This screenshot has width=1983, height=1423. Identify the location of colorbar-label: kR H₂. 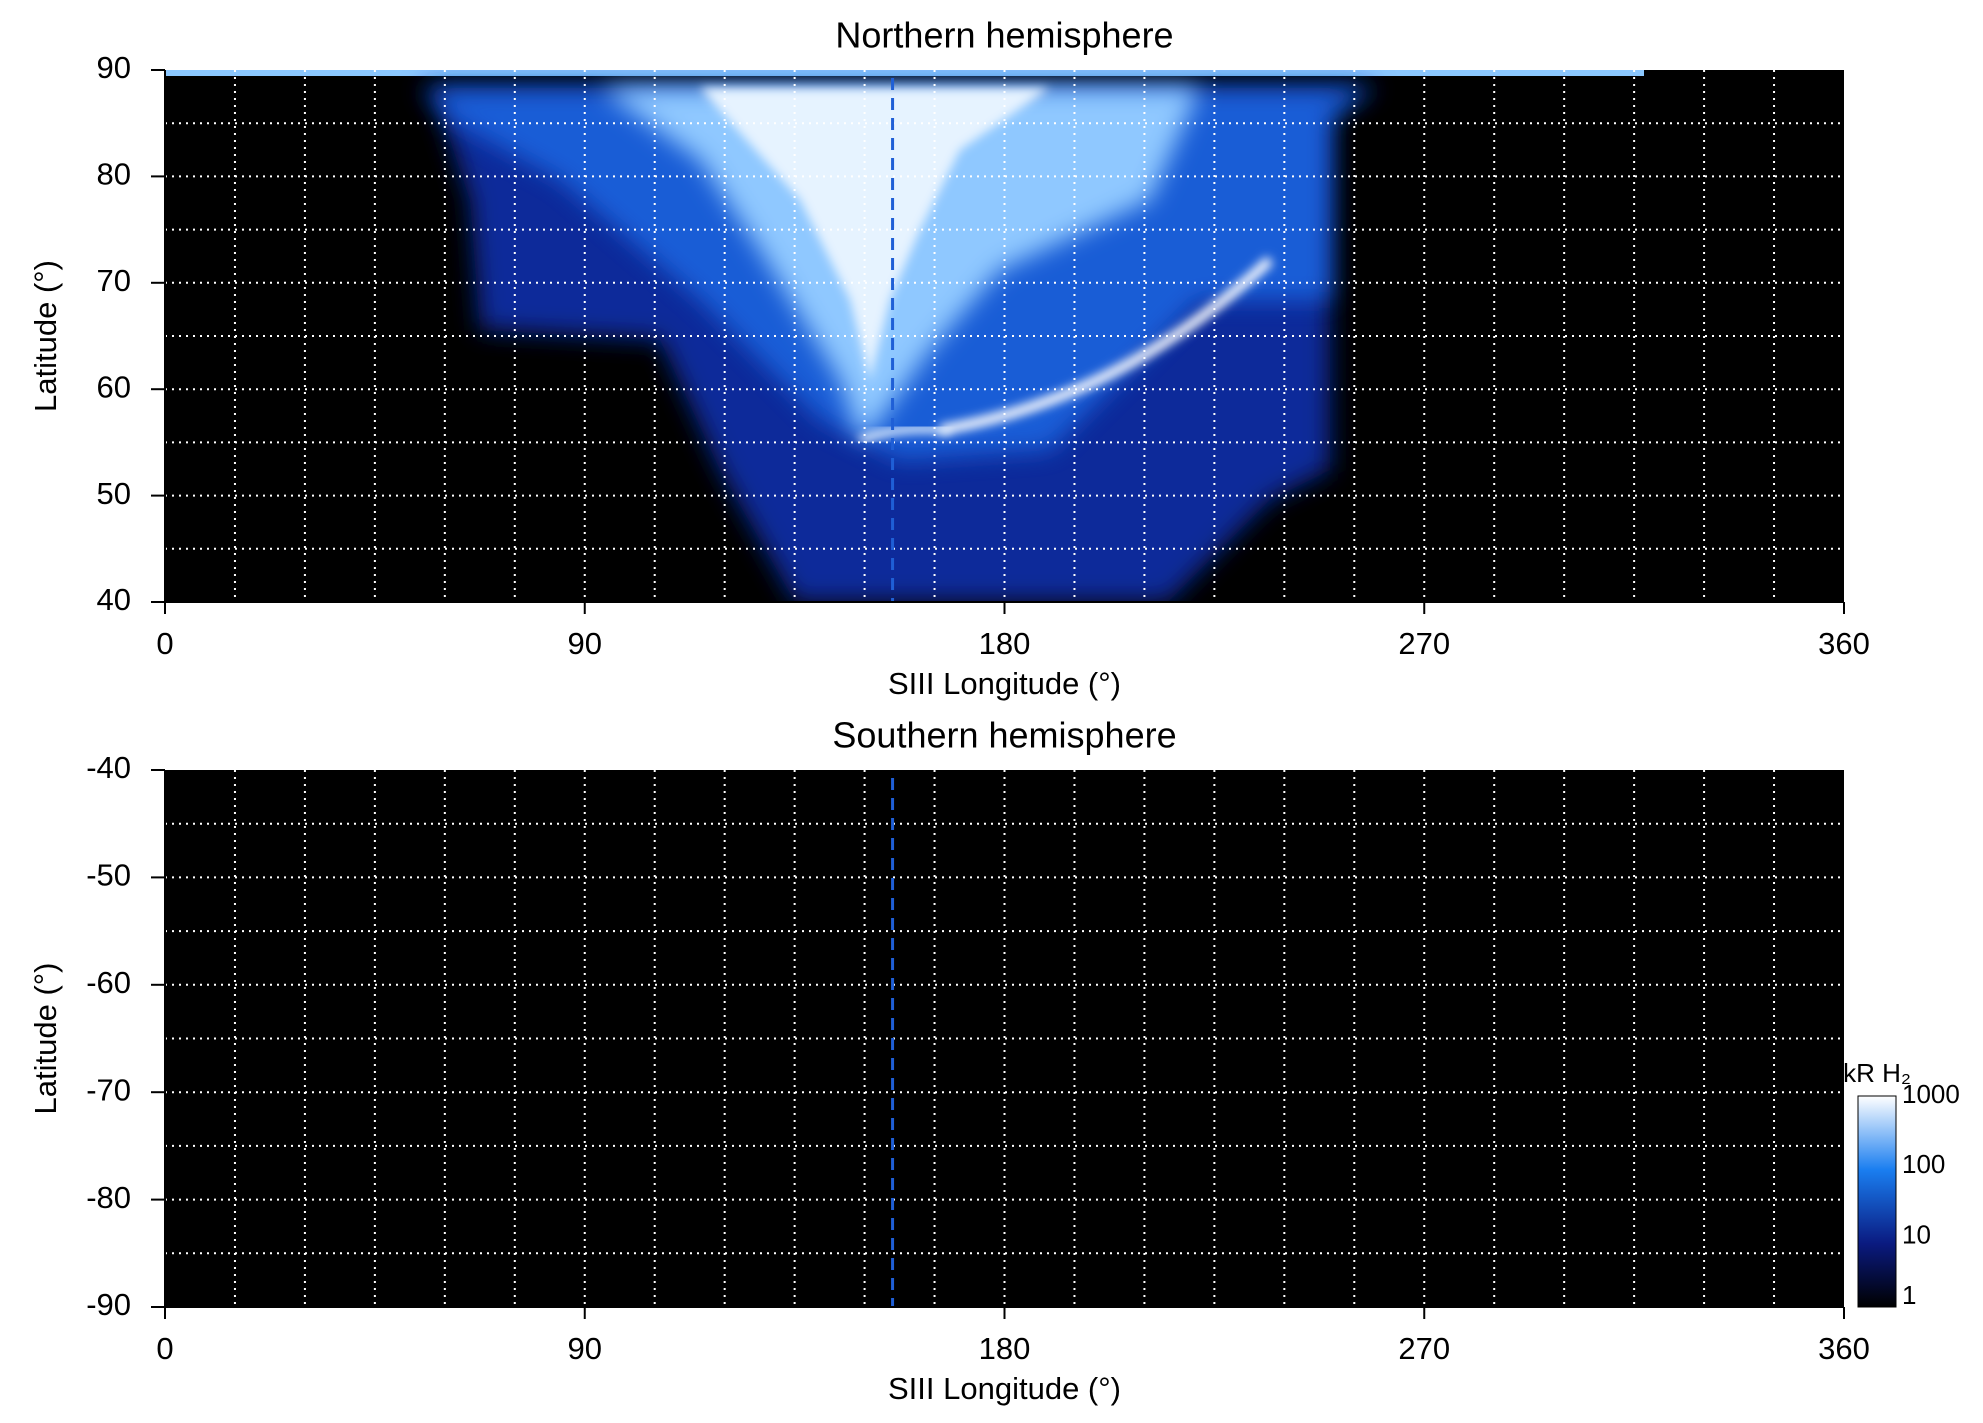
(1877, 1073).